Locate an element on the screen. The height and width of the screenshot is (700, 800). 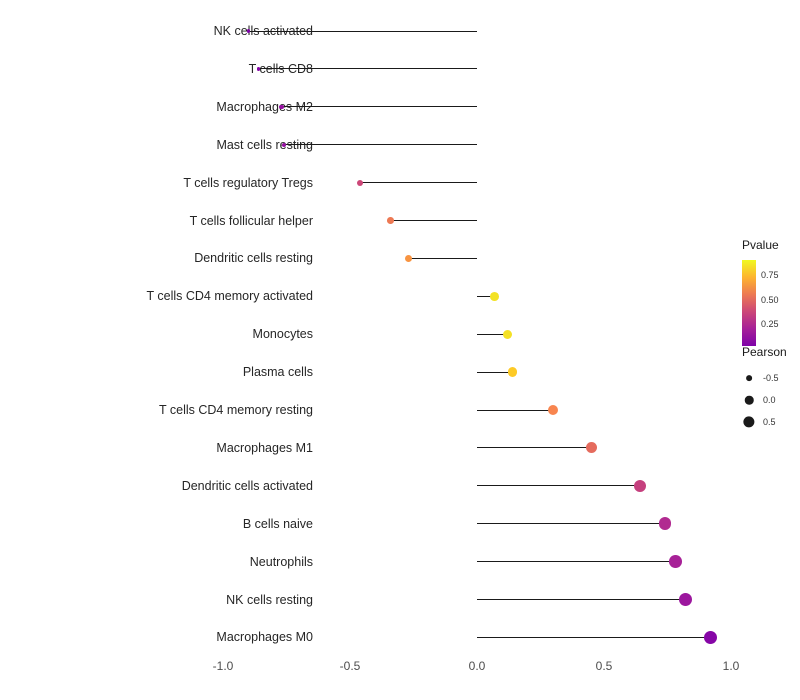
pearson-size-item: 0.5 is located at coordinates (770, 422).